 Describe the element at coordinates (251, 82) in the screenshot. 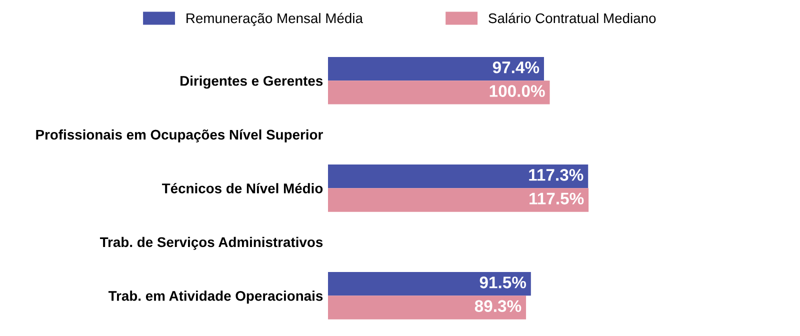

I see `y-tick-label: Dirigentes e Gerentes` at that location.